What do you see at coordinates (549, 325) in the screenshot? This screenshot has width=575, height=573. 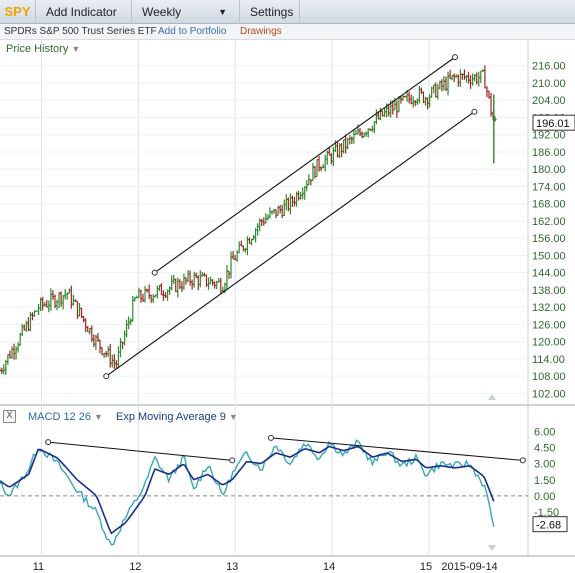 I see `price-tick-label: 126.00` at bounding box center [549, 325].